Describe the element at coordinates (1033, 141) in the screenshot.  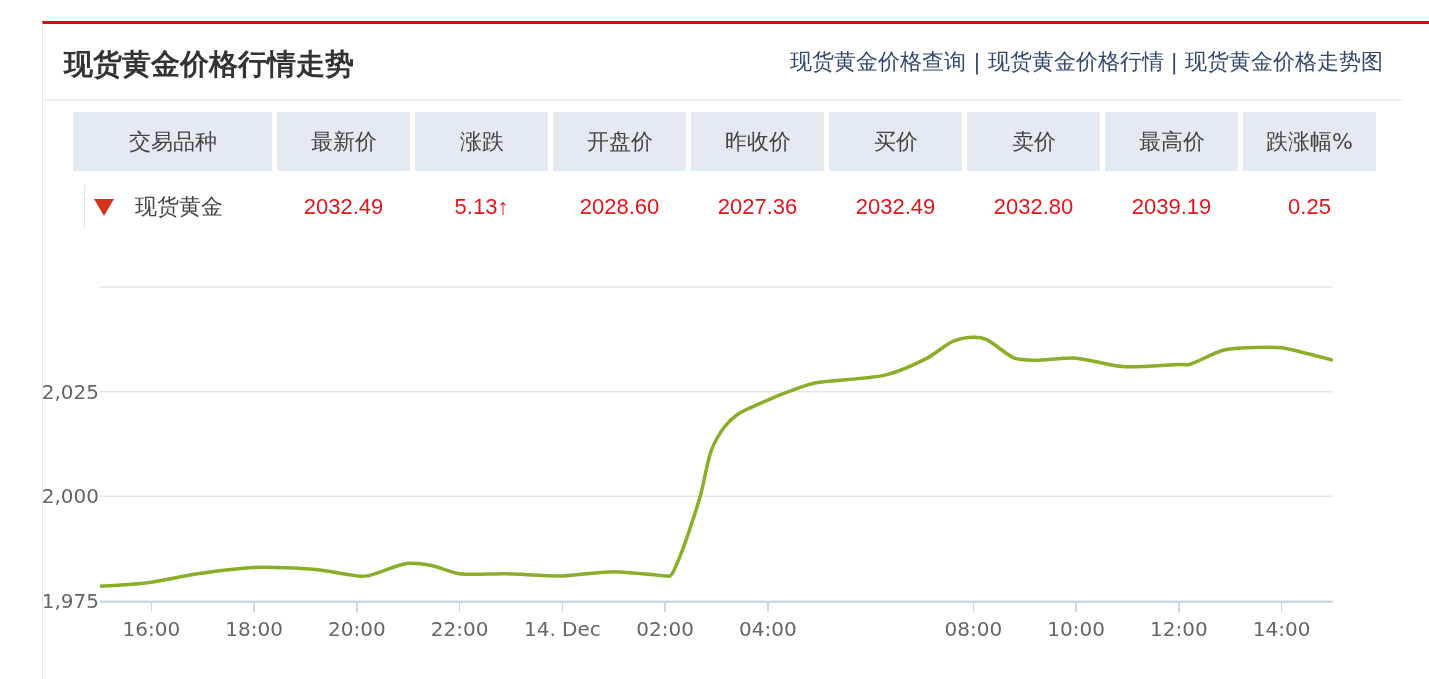
I see `category-label: 卖价` at that location.